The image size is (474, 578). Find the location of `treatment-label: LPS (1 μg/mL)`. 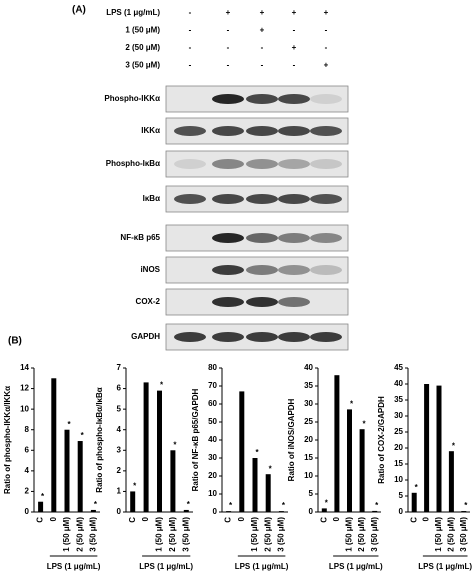

treatment-label: LPS (1 μg/mL) is located at coordinates (133, 12).